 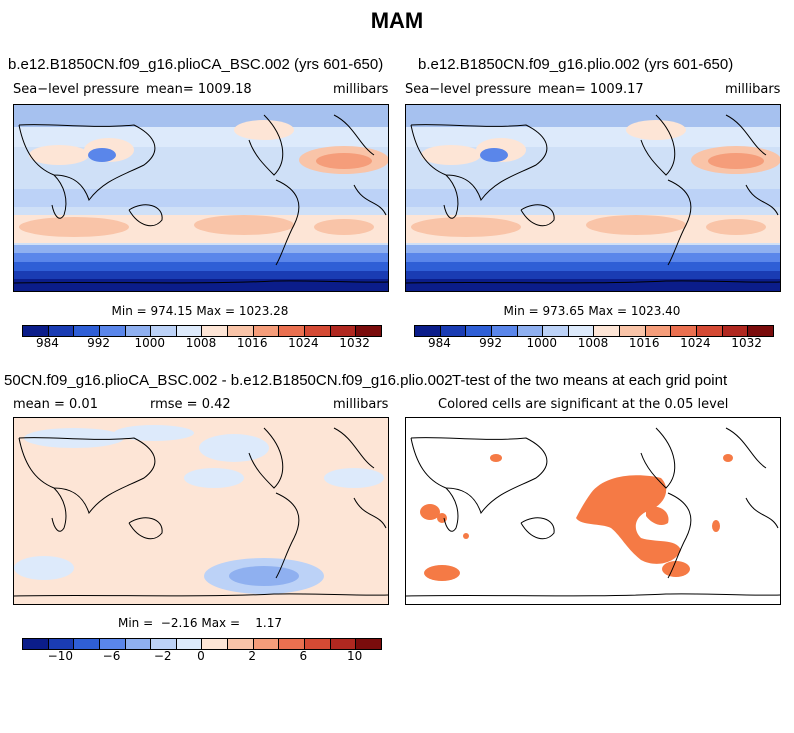 I want to click on colorbar-1-label: 984, so click(x=47, y=343).